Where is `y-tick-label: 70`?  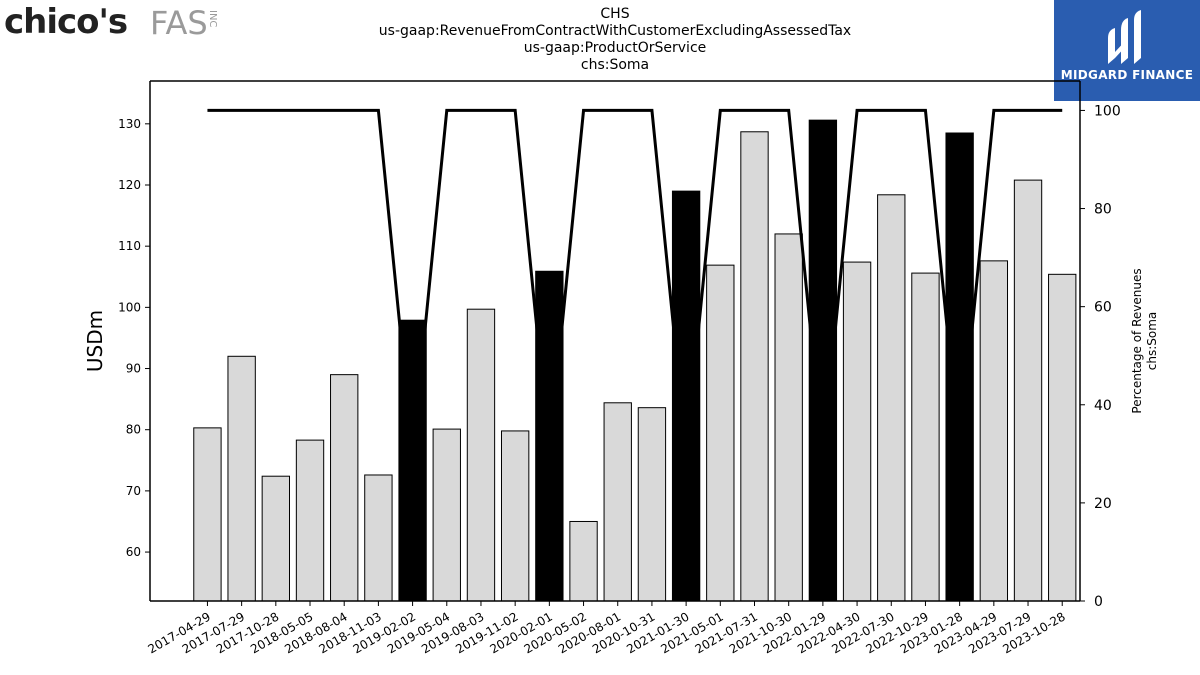
y-tick-label: 70 is located at coordinates (133, 491).